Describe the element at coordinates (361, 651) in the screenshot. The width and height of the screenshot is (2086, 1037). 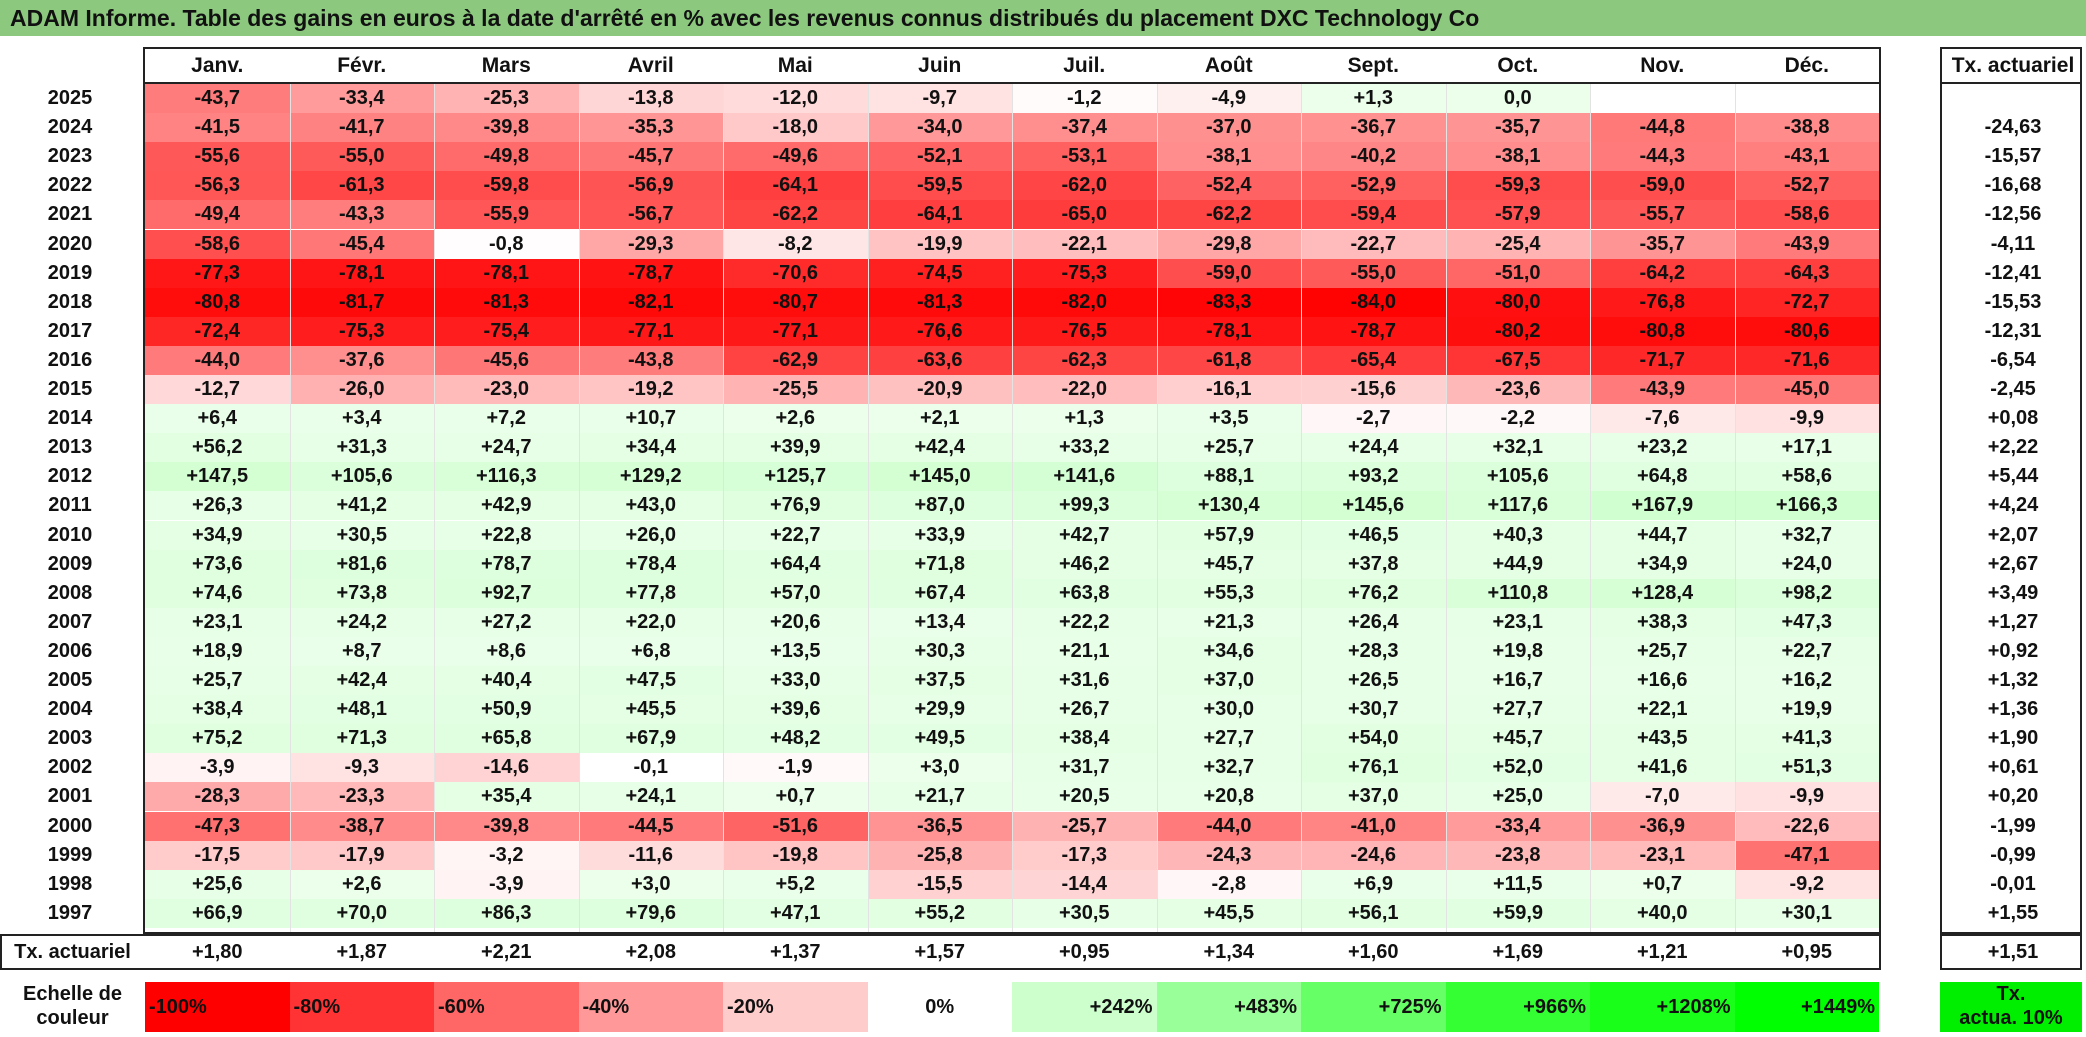
I see `gain-cell: +8,7` at that location.